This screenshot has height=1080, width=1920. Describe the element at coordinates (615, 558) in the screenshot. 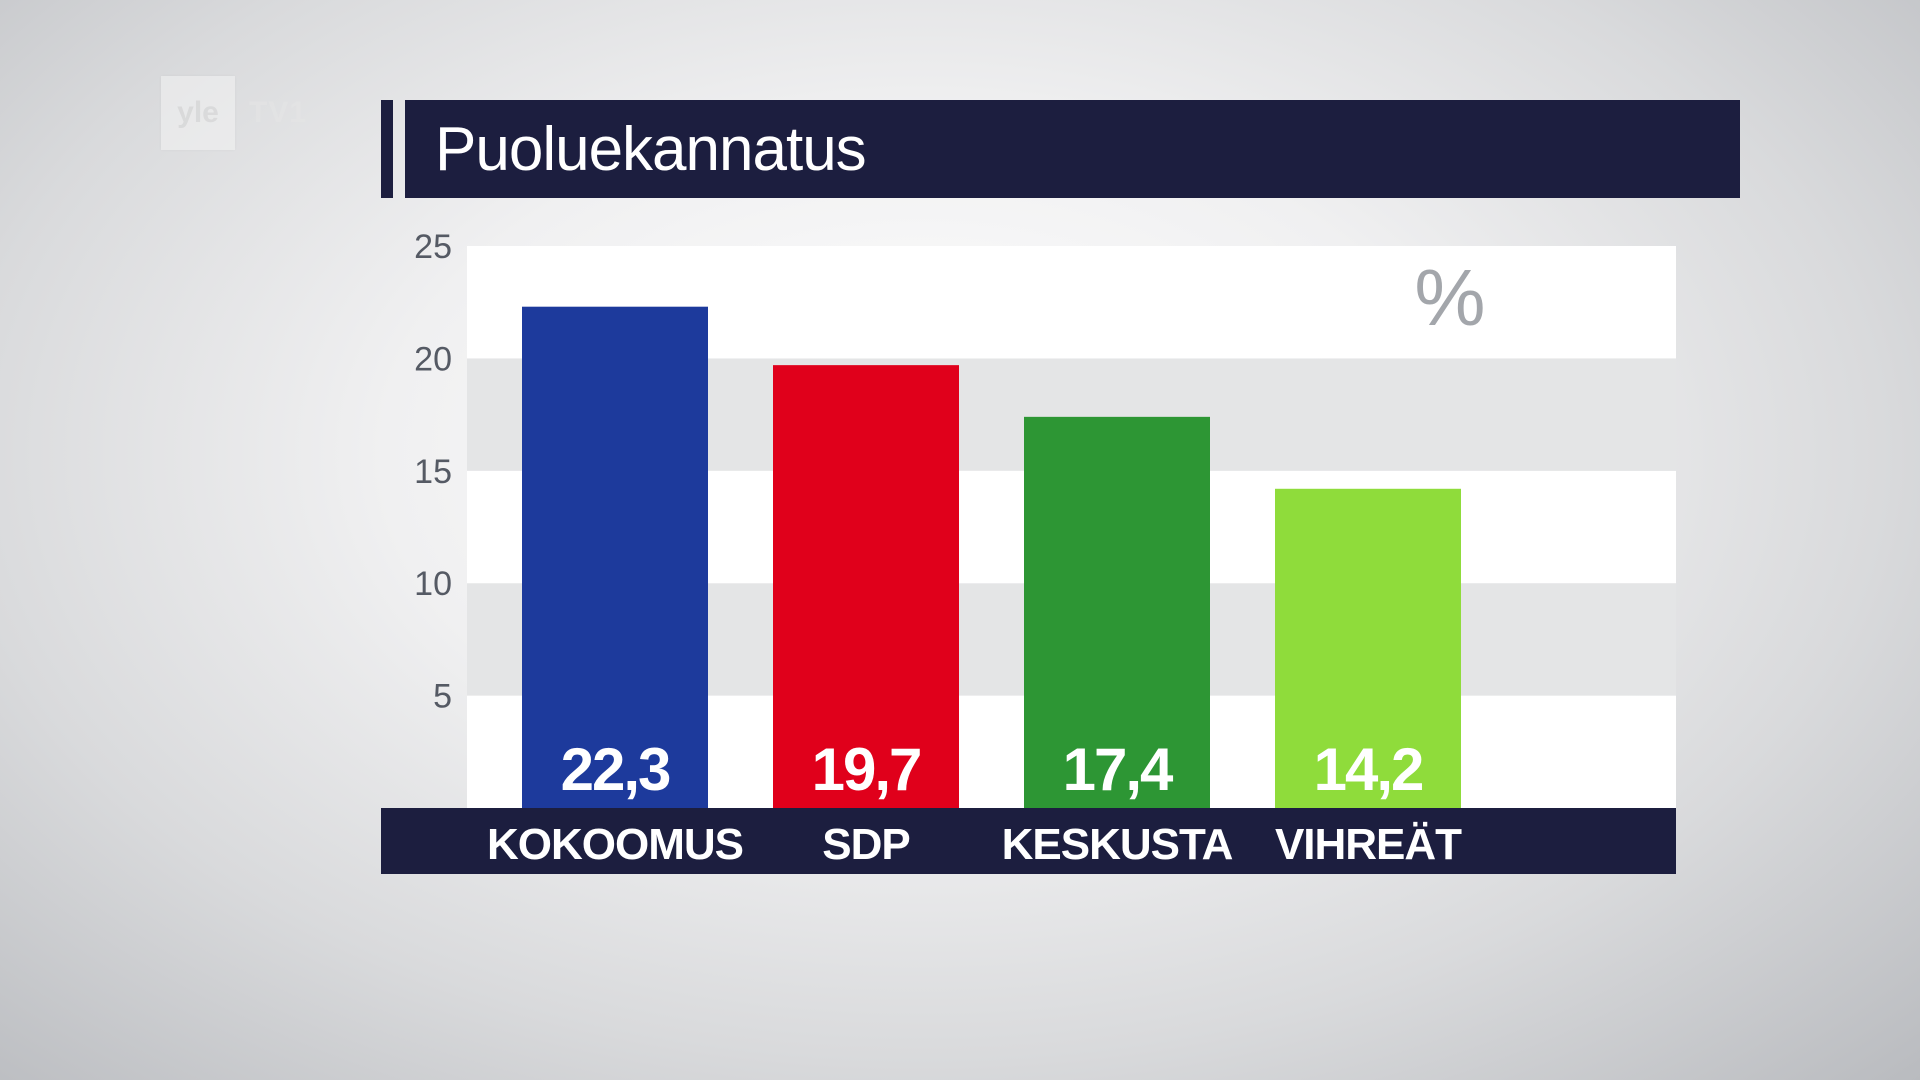

I see `bar-kokoomus` at that location.